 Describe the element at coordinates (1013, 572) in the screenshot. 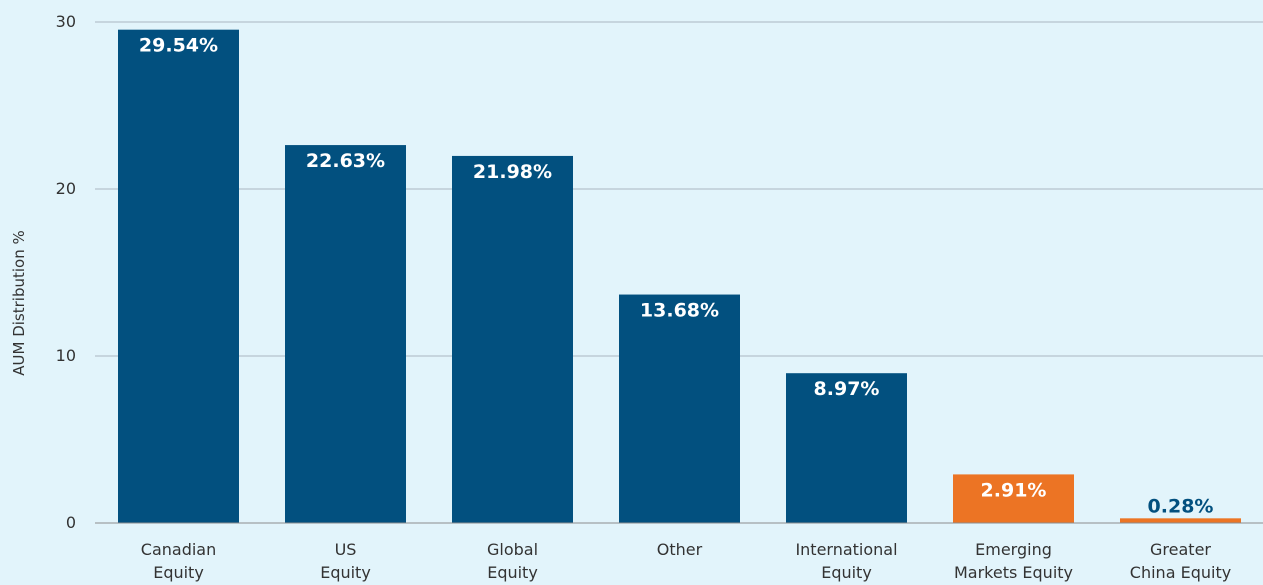

I see `x-tick-label: Markets Equity` at that location.